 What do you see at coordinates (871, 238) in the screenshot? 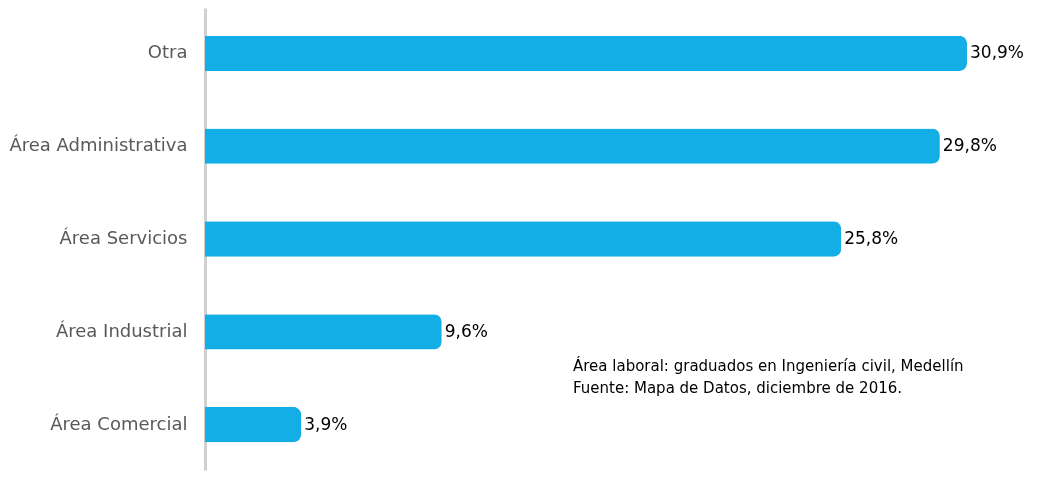
I see `data-label: 25,8%` at bounding box center [871, 238].